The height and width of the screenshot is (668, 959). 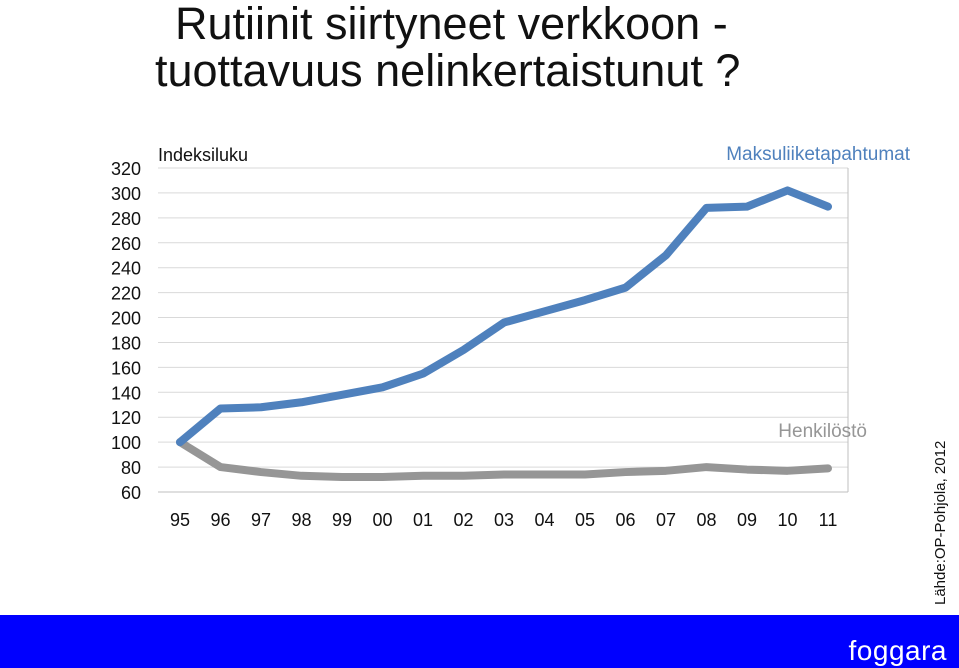 What do you see at coordinates (940, 522) in the screenshot?
I see `source-note: Lähde:OP-Pohjola, 2012` at bounding box center [940, 522].